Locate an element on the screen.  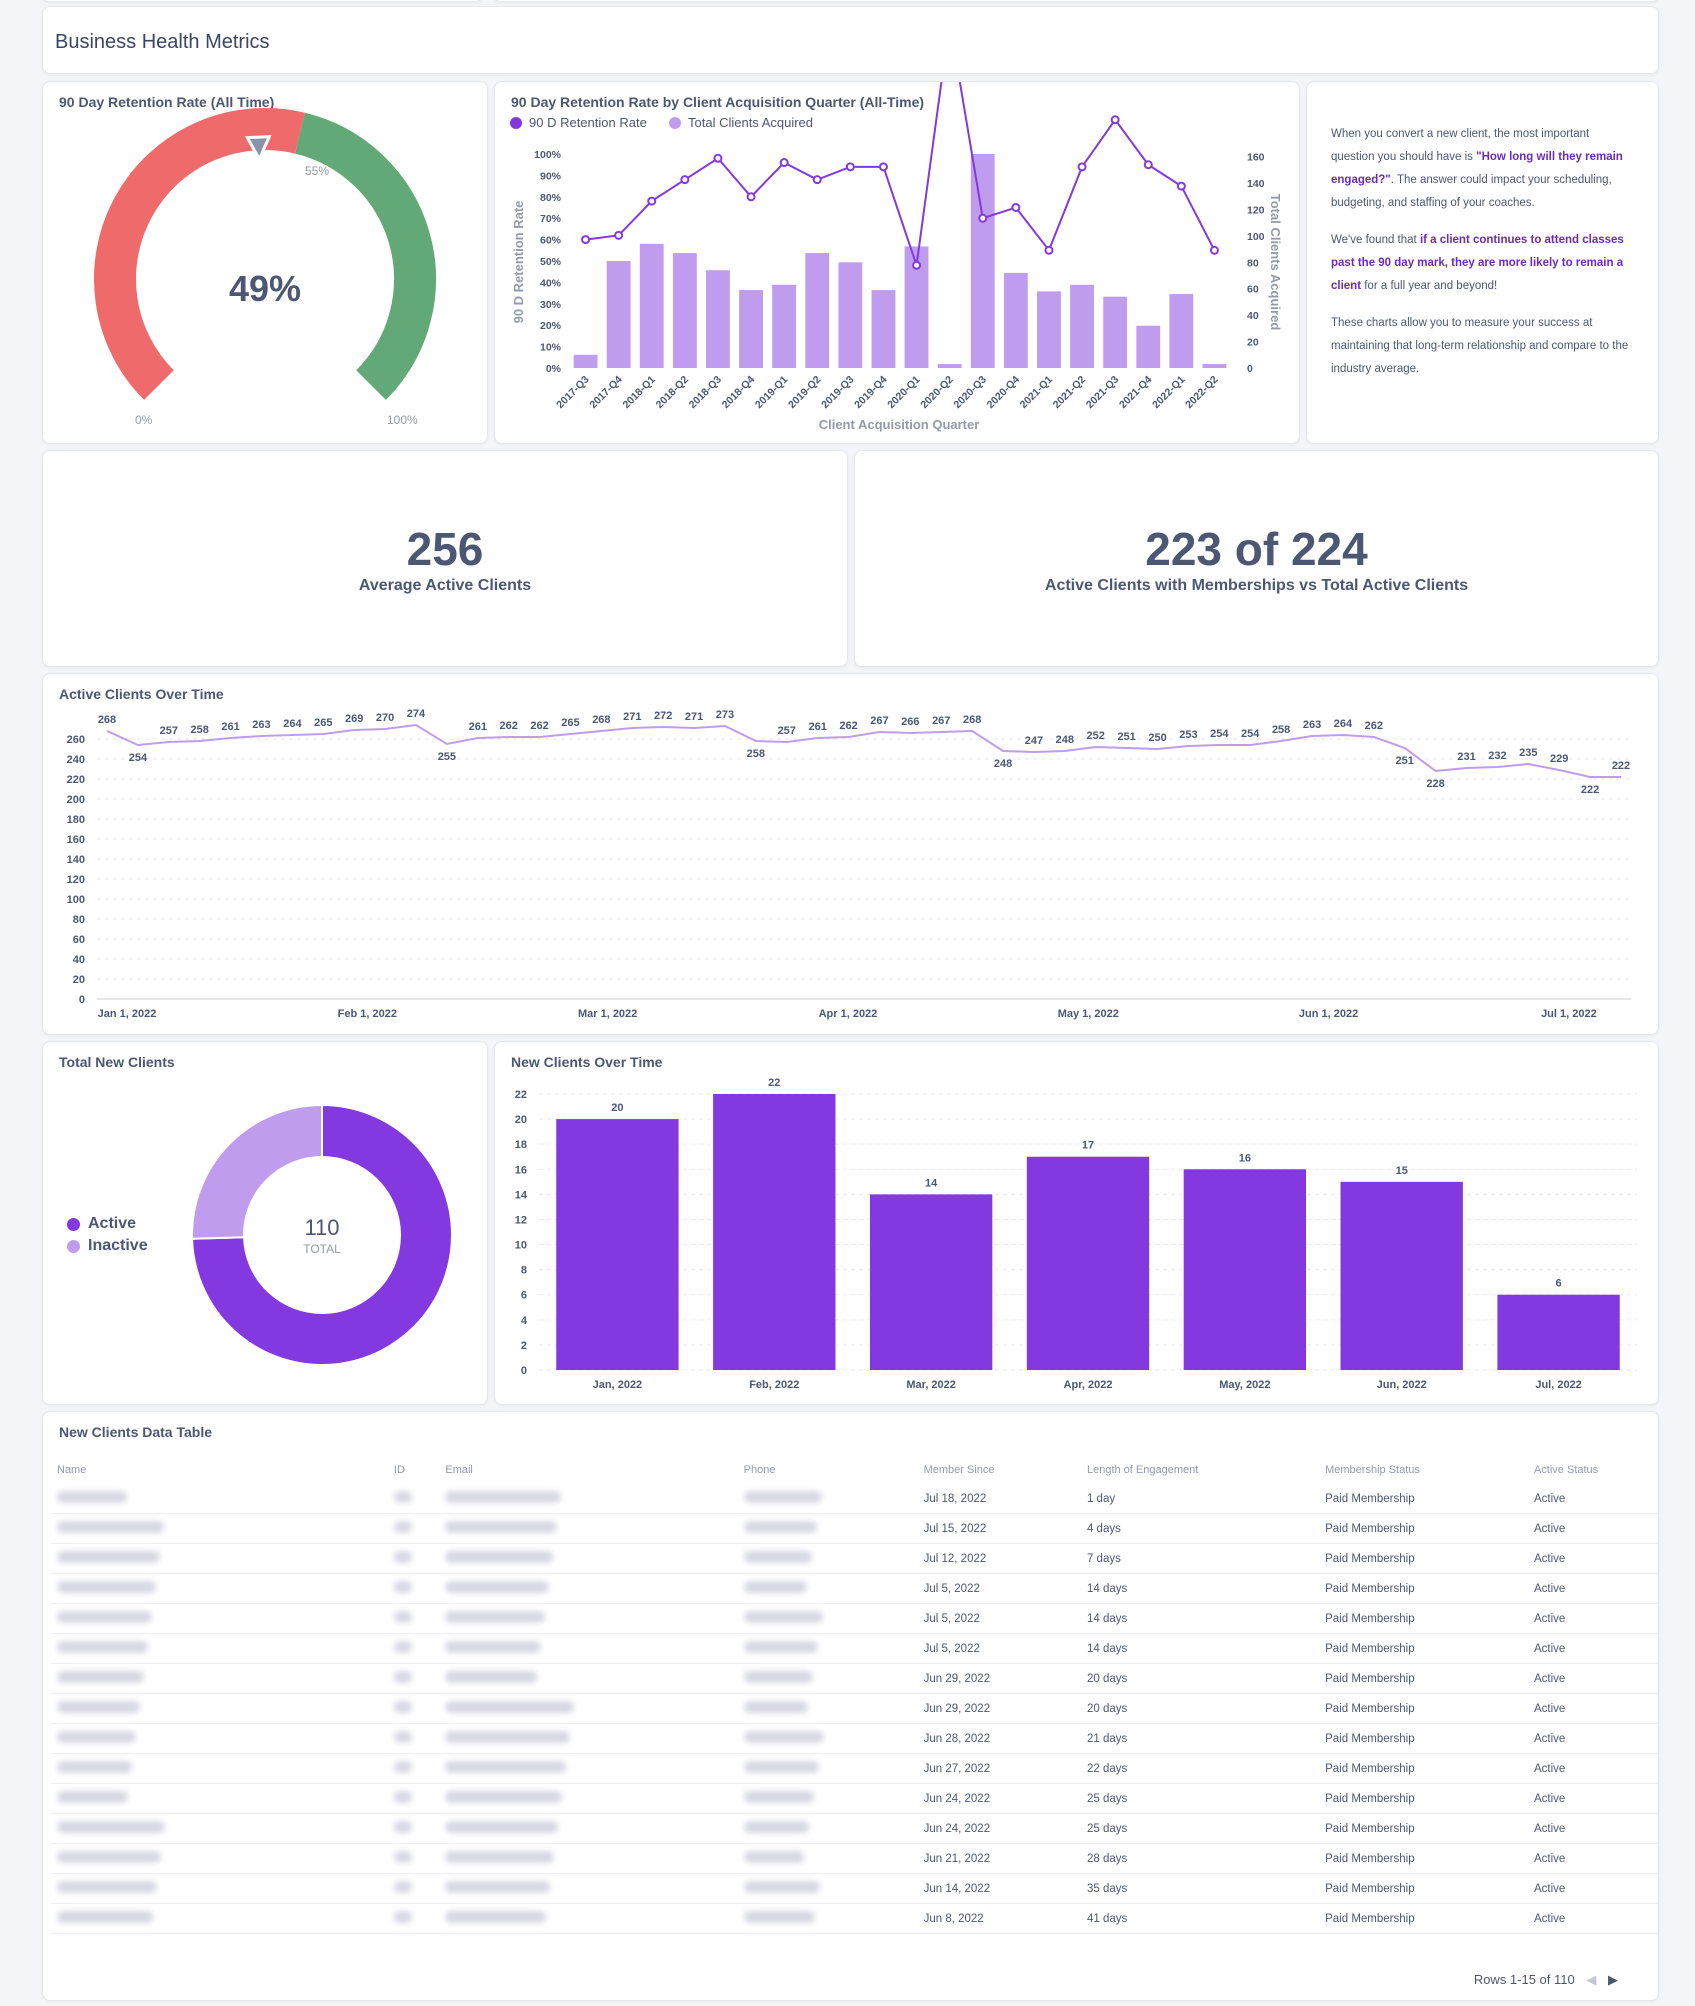
table-row: Jun 8, 2022 41 days Paid Membership Active is located at coordinates (854, 1918).